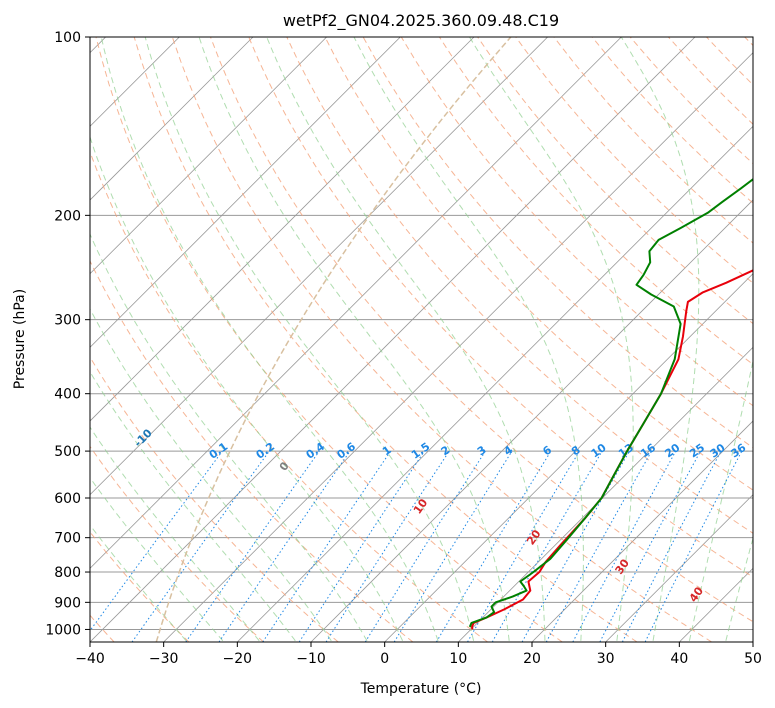 This screenshot has height=708, width=775. Describe the element at coordinates (67, 452) in the screenshot. I see `y-tick-label: 500` at that location.